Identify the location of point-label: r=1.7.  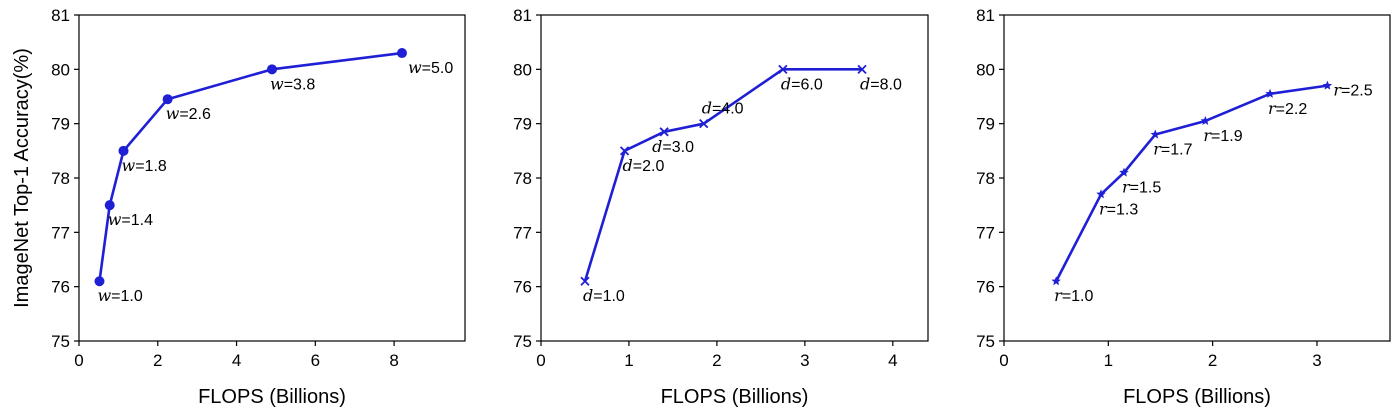
(1172, 149).